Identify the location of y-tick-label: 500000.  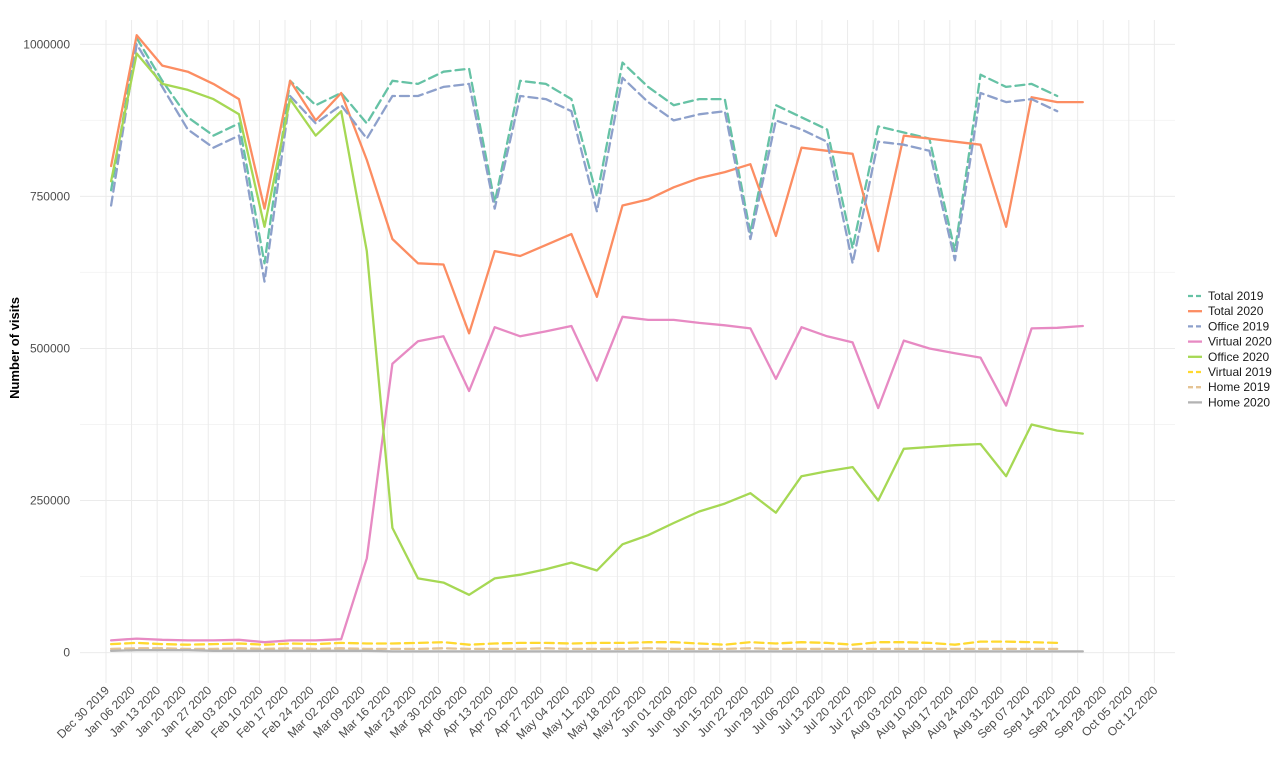
(50, 348).